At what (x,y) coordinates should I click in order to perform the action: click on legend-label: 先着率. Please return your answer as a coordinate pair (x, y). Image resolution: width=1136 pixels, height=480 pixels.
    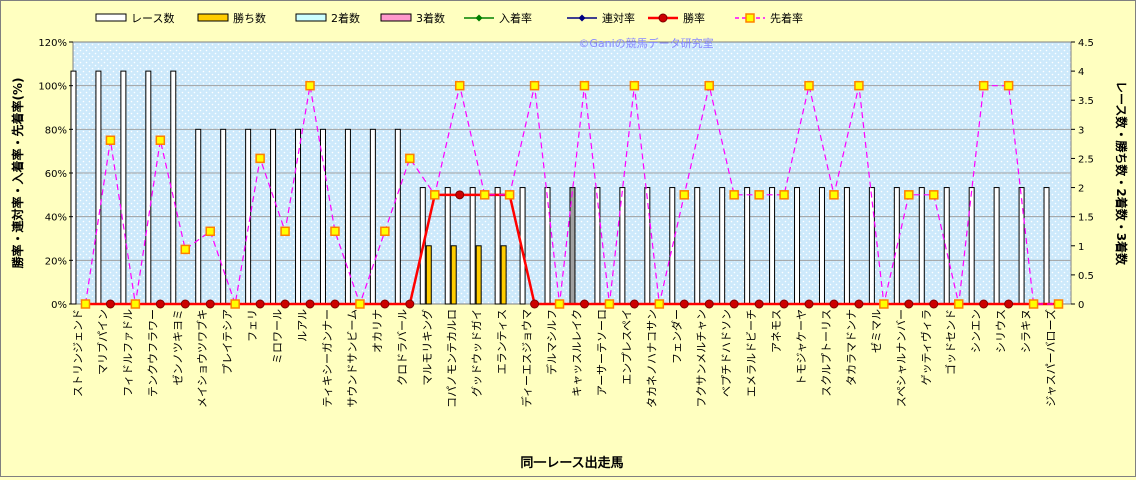
    Looking at the image, I should click on (786, 18).